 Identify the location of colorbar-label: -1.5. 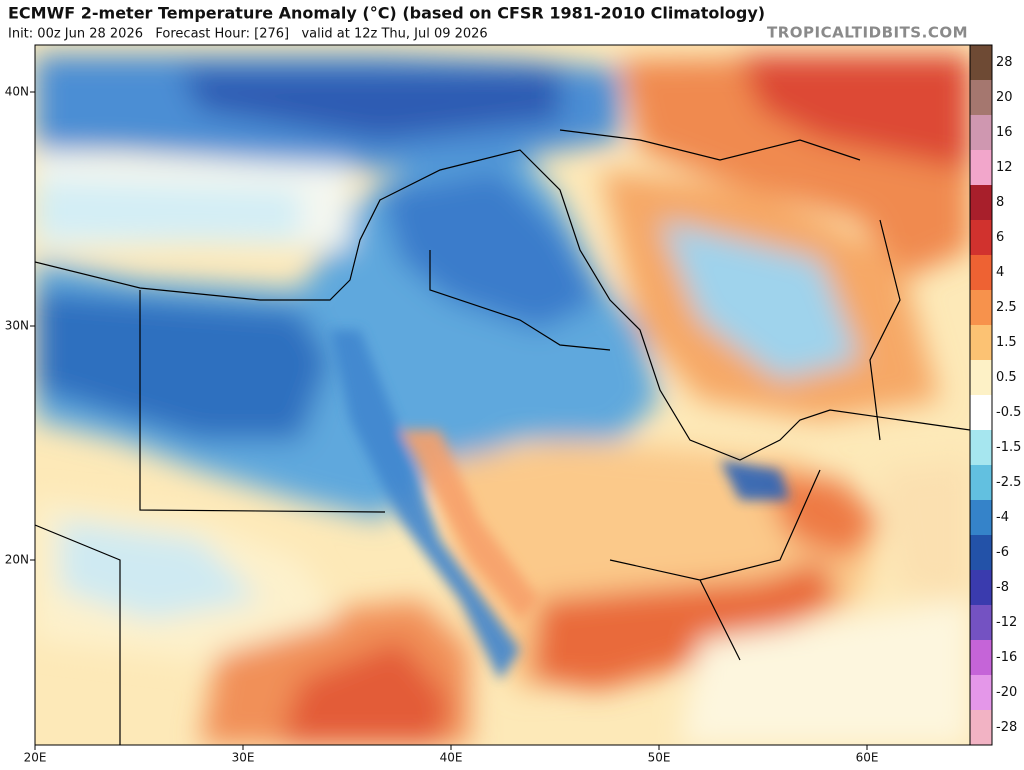
(1008, 447).